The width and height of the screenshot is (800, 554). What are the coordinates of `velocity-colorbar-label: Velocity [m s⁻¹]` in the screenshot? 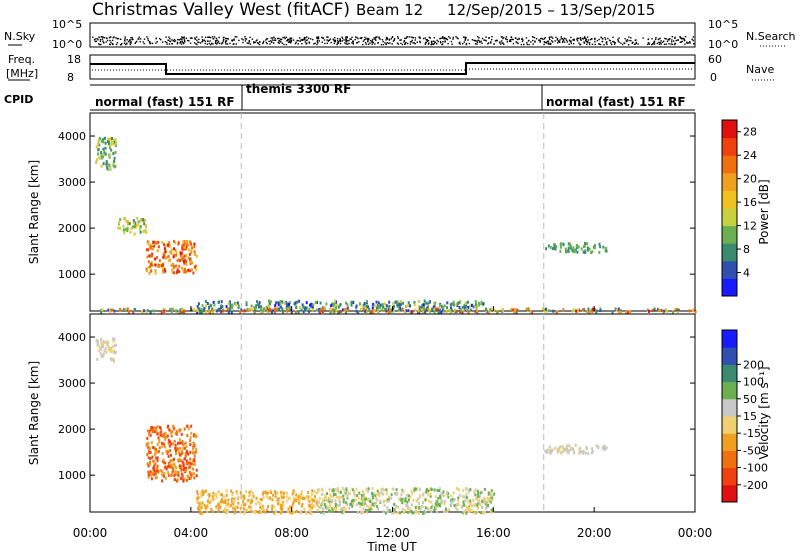 It's located at (764, 412).